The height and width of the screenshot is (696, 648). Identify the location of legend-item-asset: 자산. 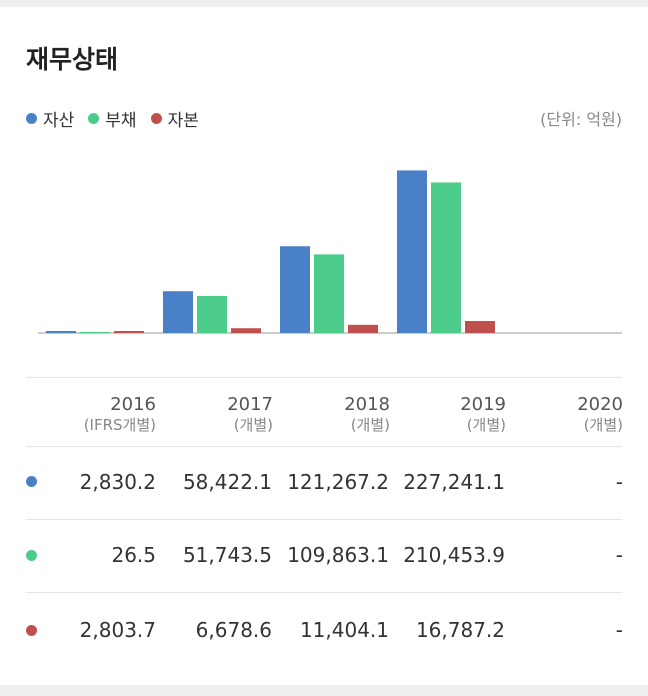
(50, 118).